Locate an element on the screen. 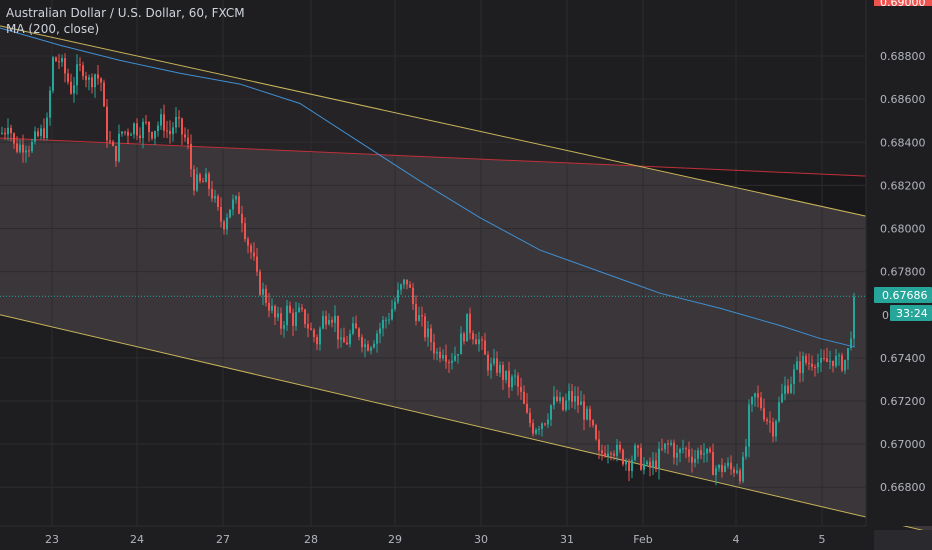 The height and width of the screenshot is (550, 932). top-price-tag is located at coordinates (903, 3).